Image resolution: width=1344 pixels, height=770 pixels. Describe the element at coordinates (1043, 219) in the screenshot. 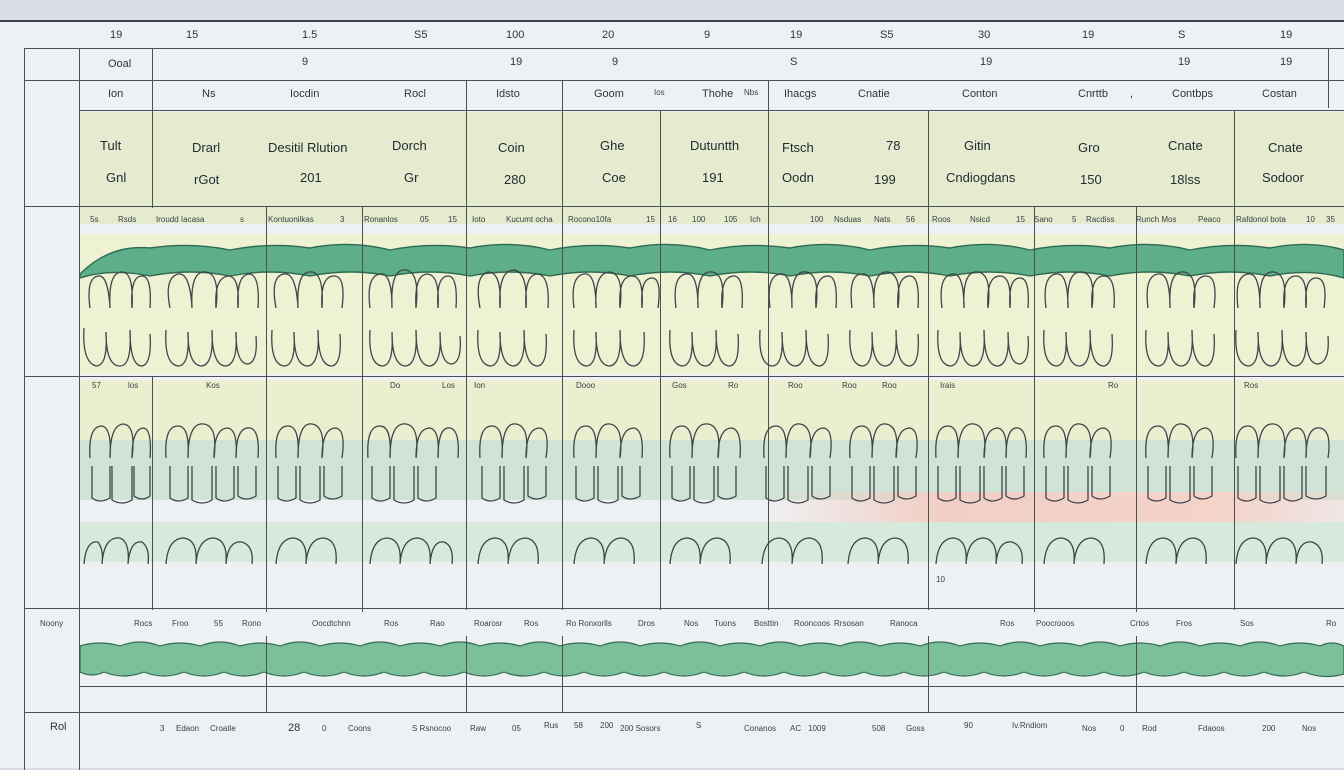

I see `tooth-label: Sano` at that location.